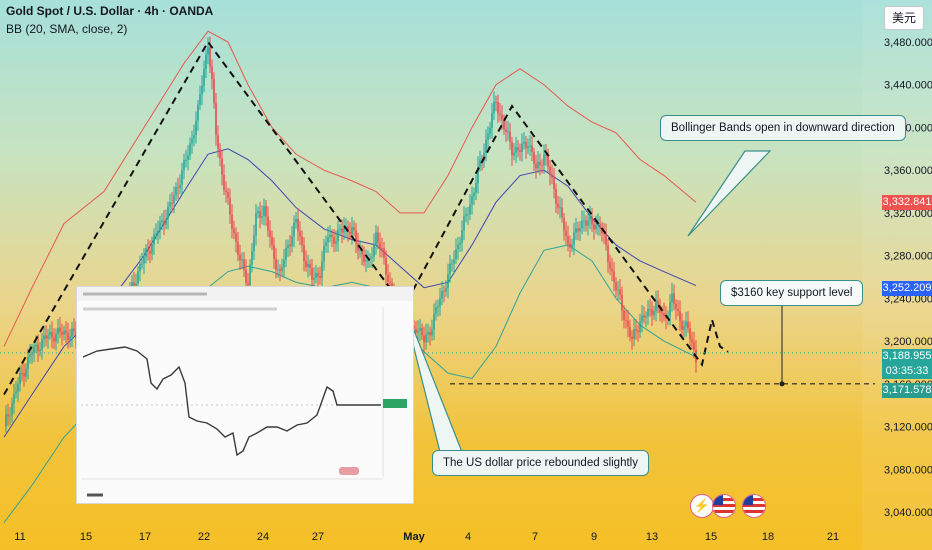 Image resolution: width=932 pixels, height=550 pixels. Describe the element at coordinates (263, 537) in the screenshot. I see `x-tick-label: 24` at that location.